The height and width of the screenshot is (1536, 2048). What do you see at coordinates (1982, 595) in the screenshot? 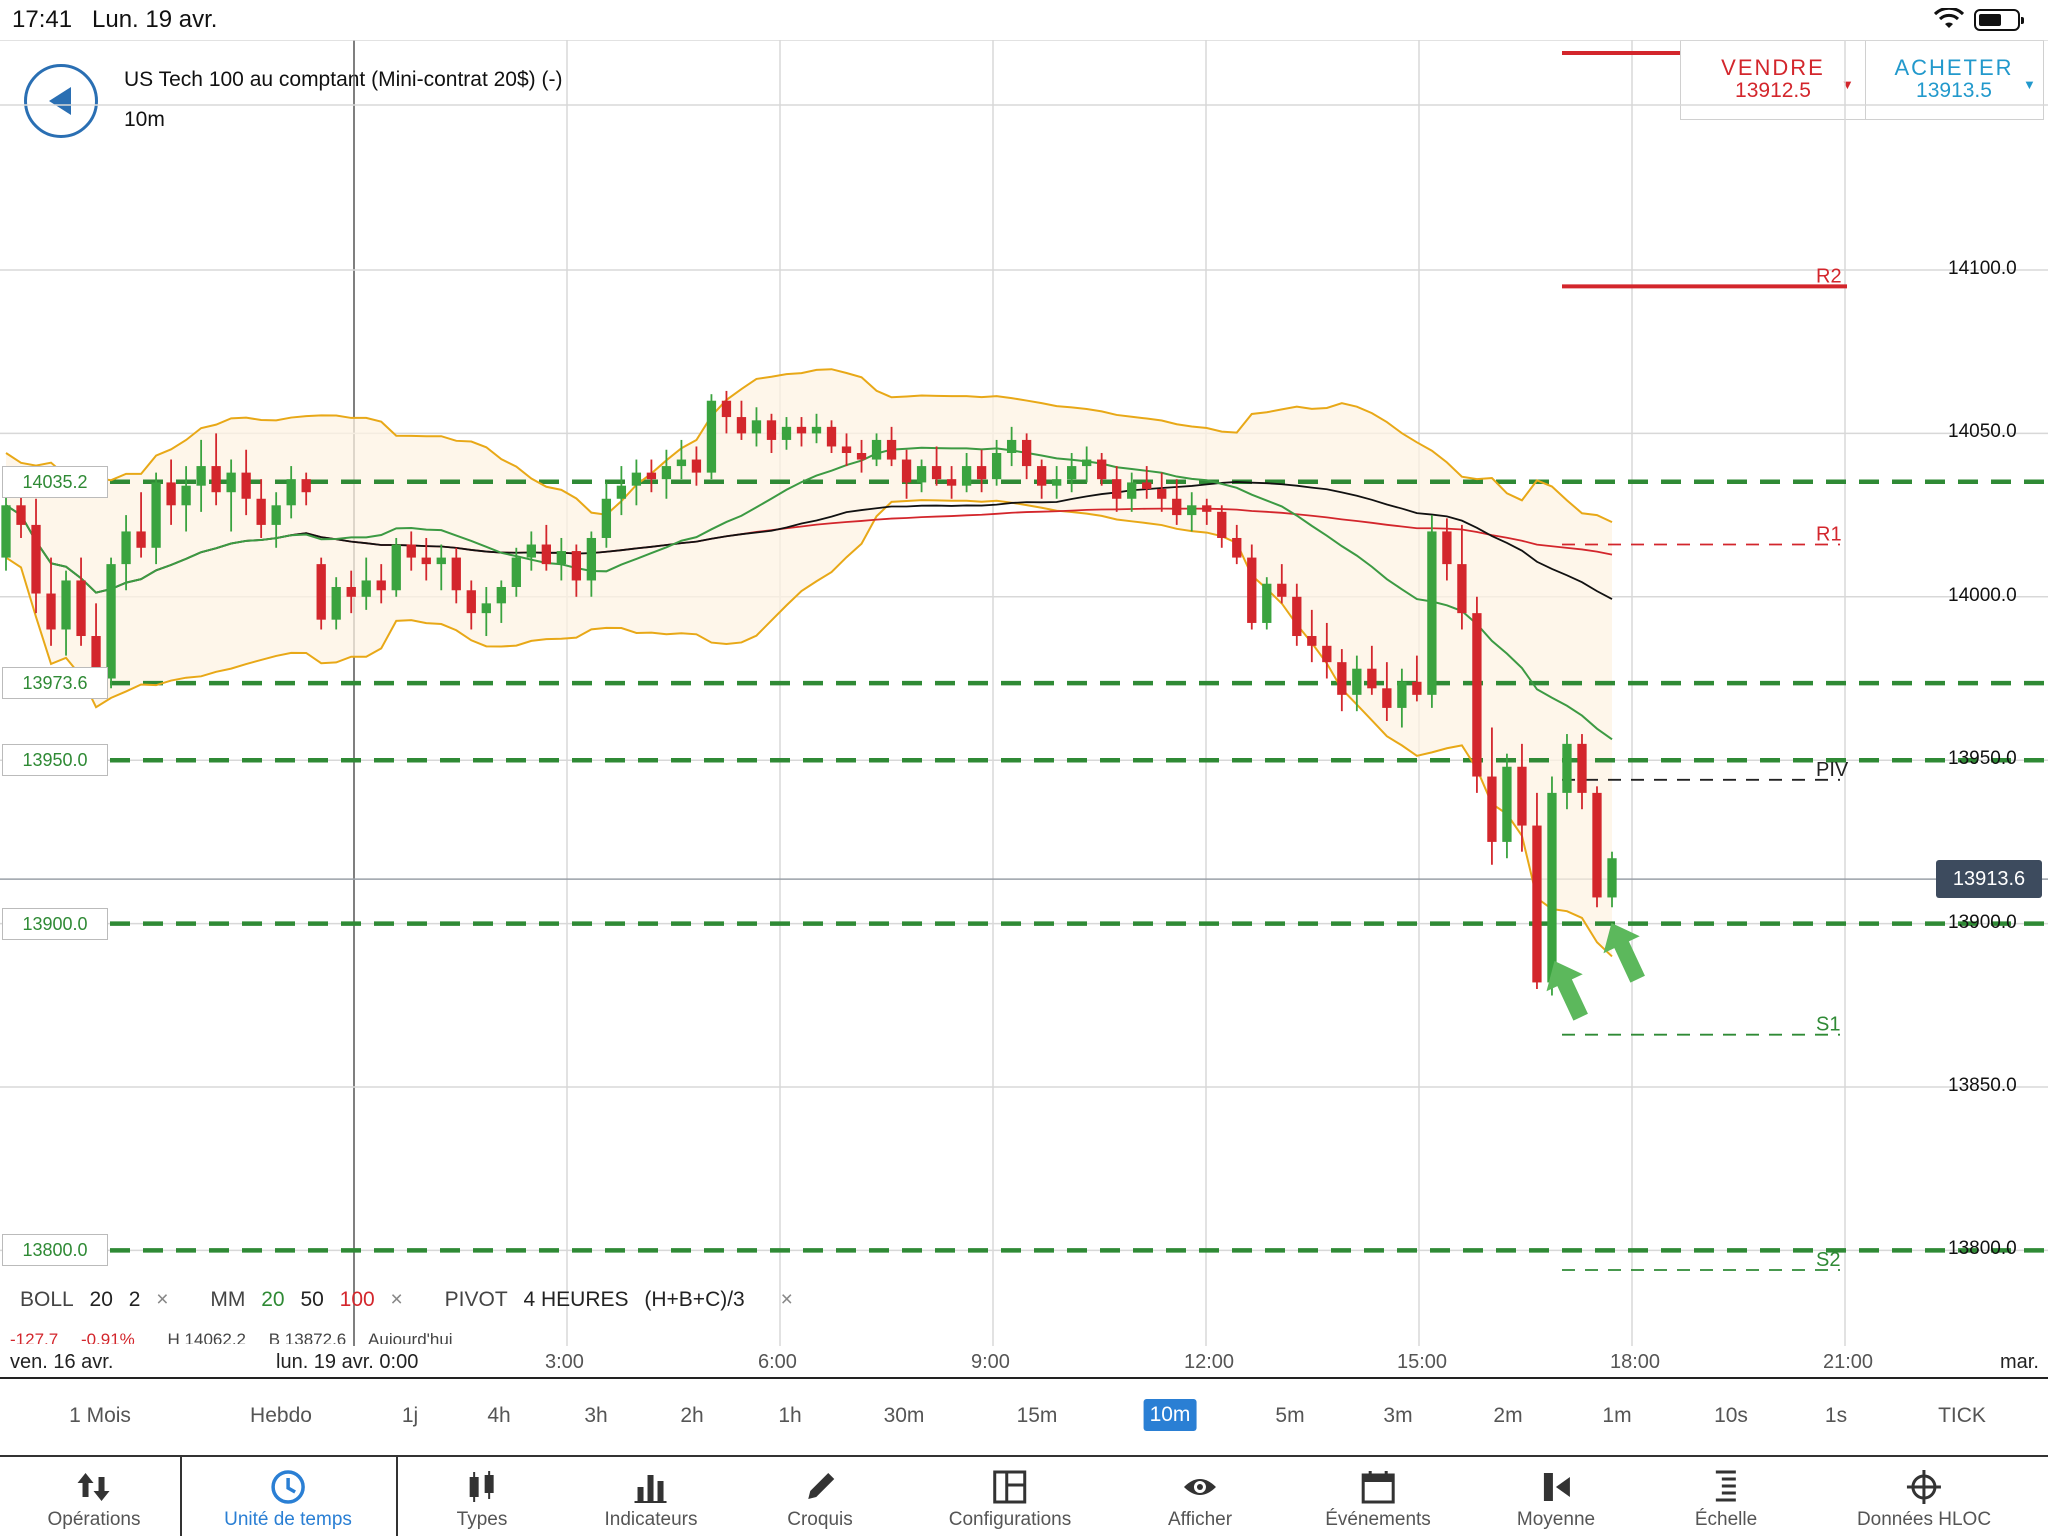
I see `price-axis-label: 14000.0` at bounding box center [1982, 595].